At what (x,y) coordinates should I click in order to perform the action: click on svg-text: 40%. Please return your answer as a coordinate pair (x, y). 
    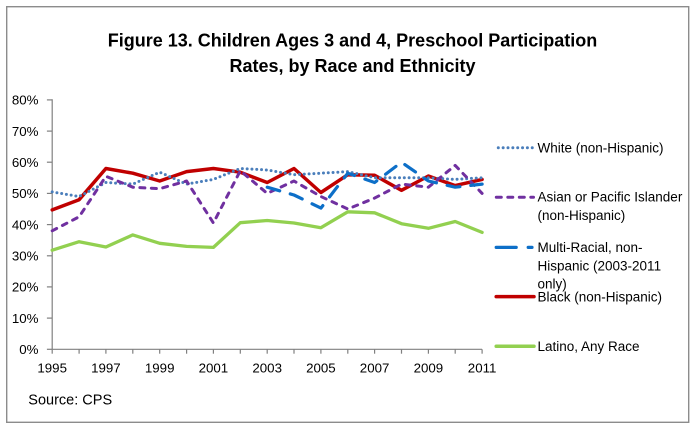
    Looking at the image, I should click on (25, 224).